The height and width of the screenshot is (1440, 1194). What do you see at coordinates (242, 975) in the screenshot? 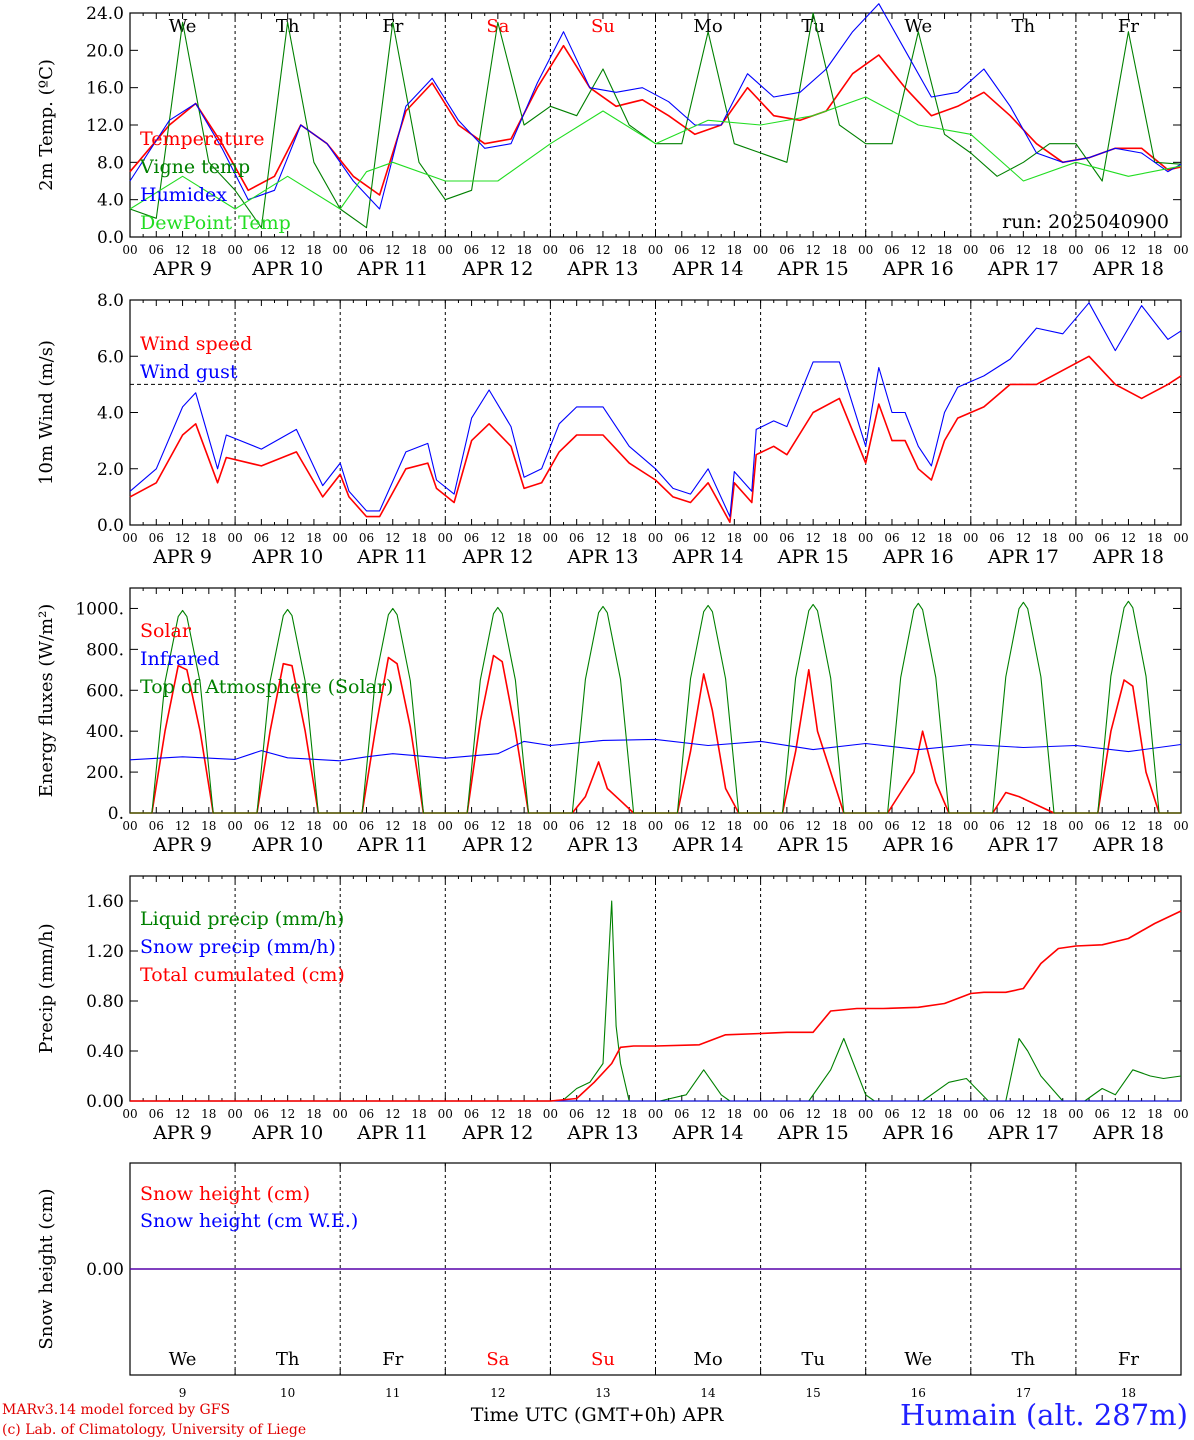
I see `legend-entry: Total cumulated (cm)` at bounding box center [242, 975].